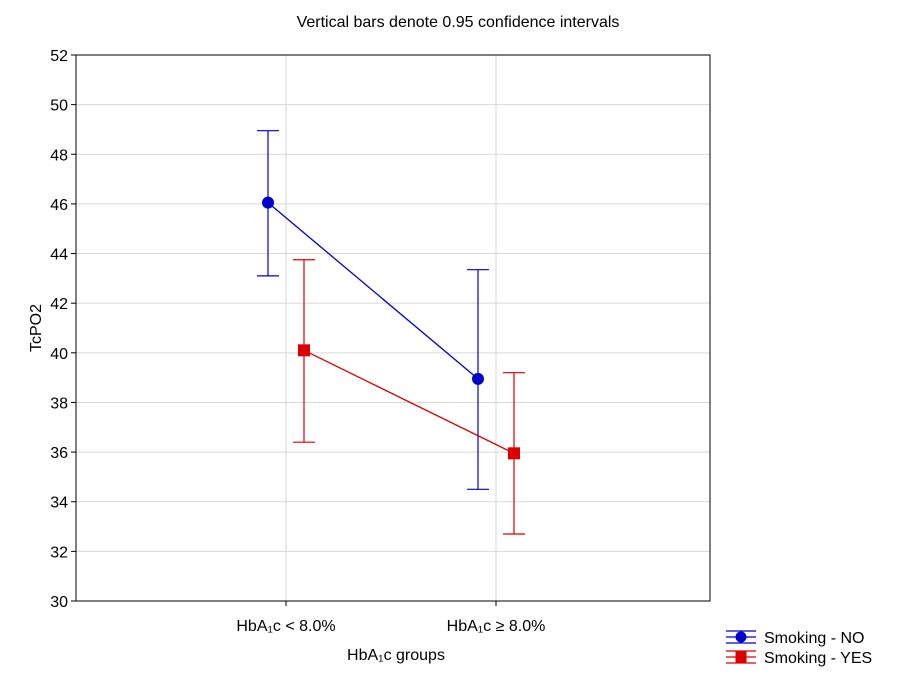 This screenshot has width=899, height=673. What do you see at coordinates (814, 638) in the screenshot?
I see `legend-label: Smoking - NO` at bounding box center [814, 638].